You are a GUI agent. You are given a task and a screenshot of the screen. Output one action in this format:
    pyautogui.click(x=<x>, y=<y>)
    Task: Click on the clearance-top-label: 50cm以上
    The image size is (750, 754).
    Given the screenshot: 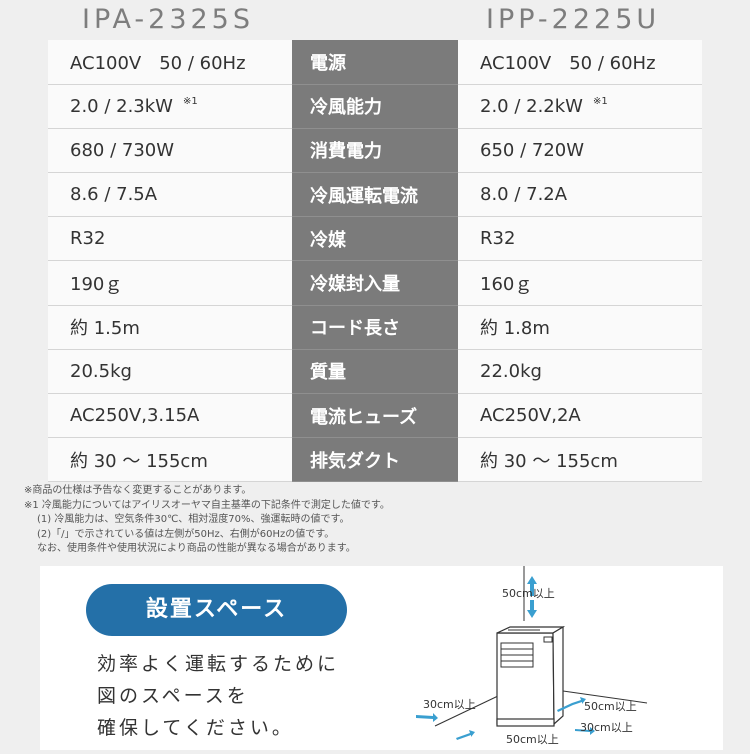 What is the action you would take?
    pyautogui.click(x=528, y=593)
    